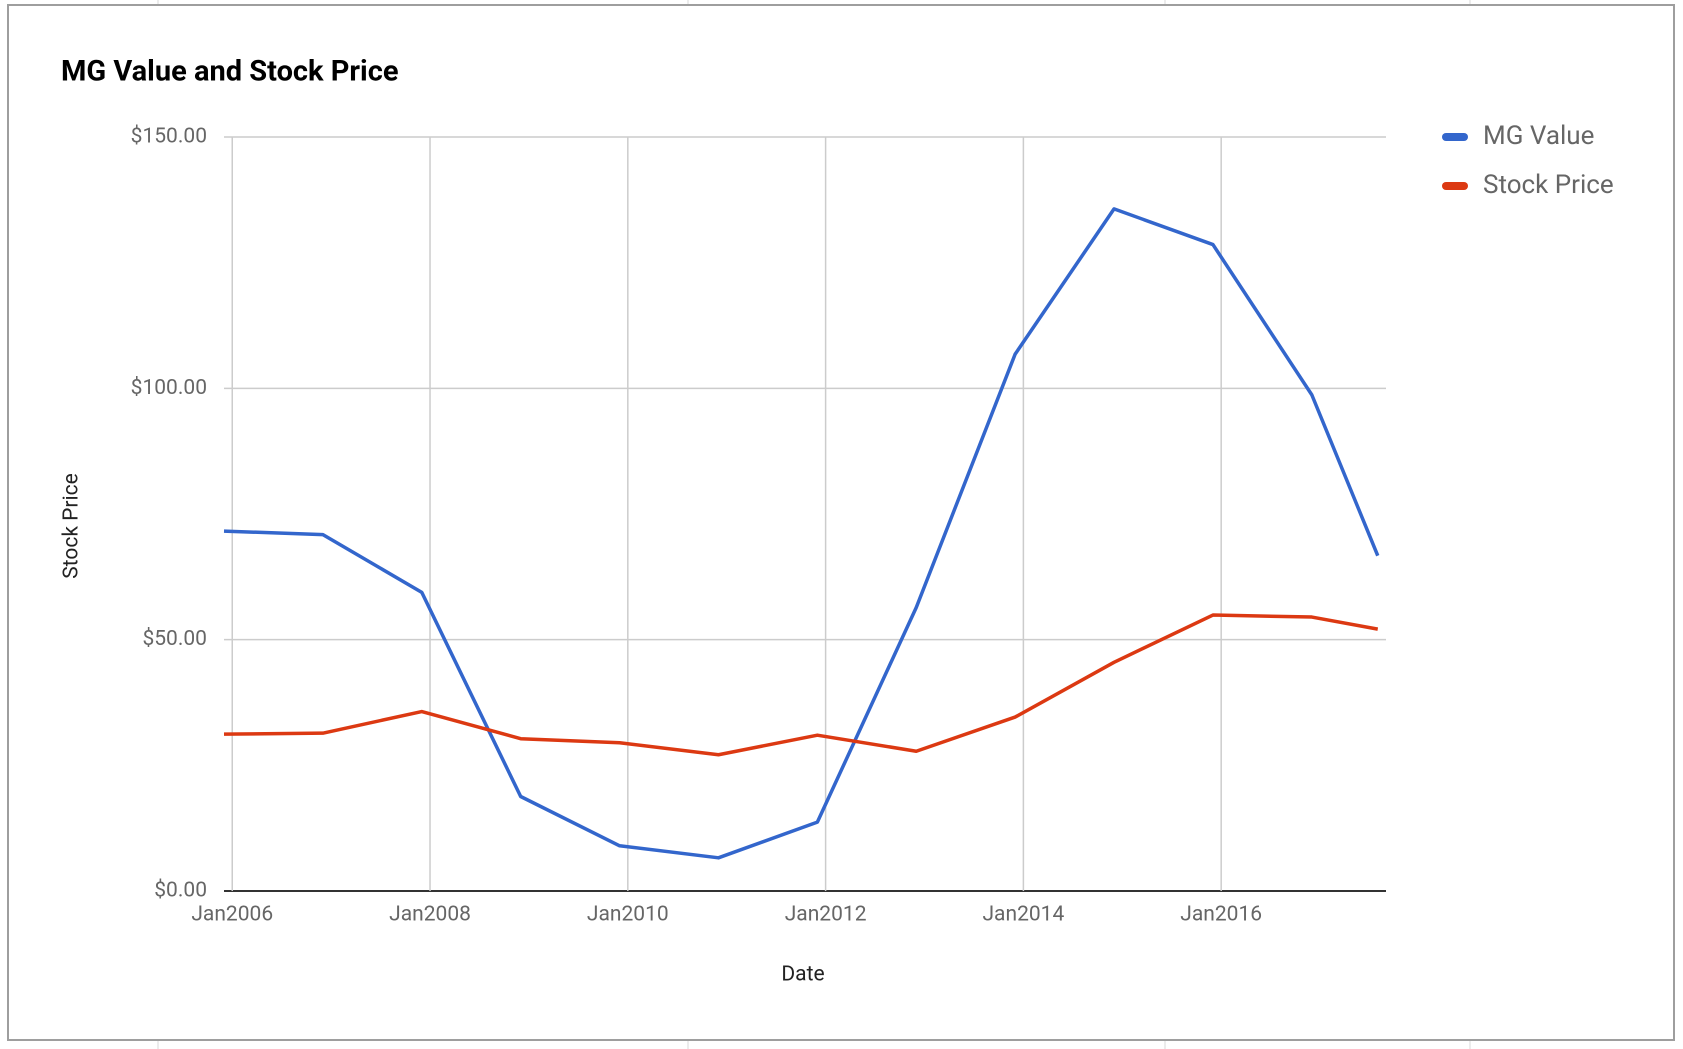 The image size is (1683, 1049). I want to click on x-axis-title: Date, so click(802, 975).